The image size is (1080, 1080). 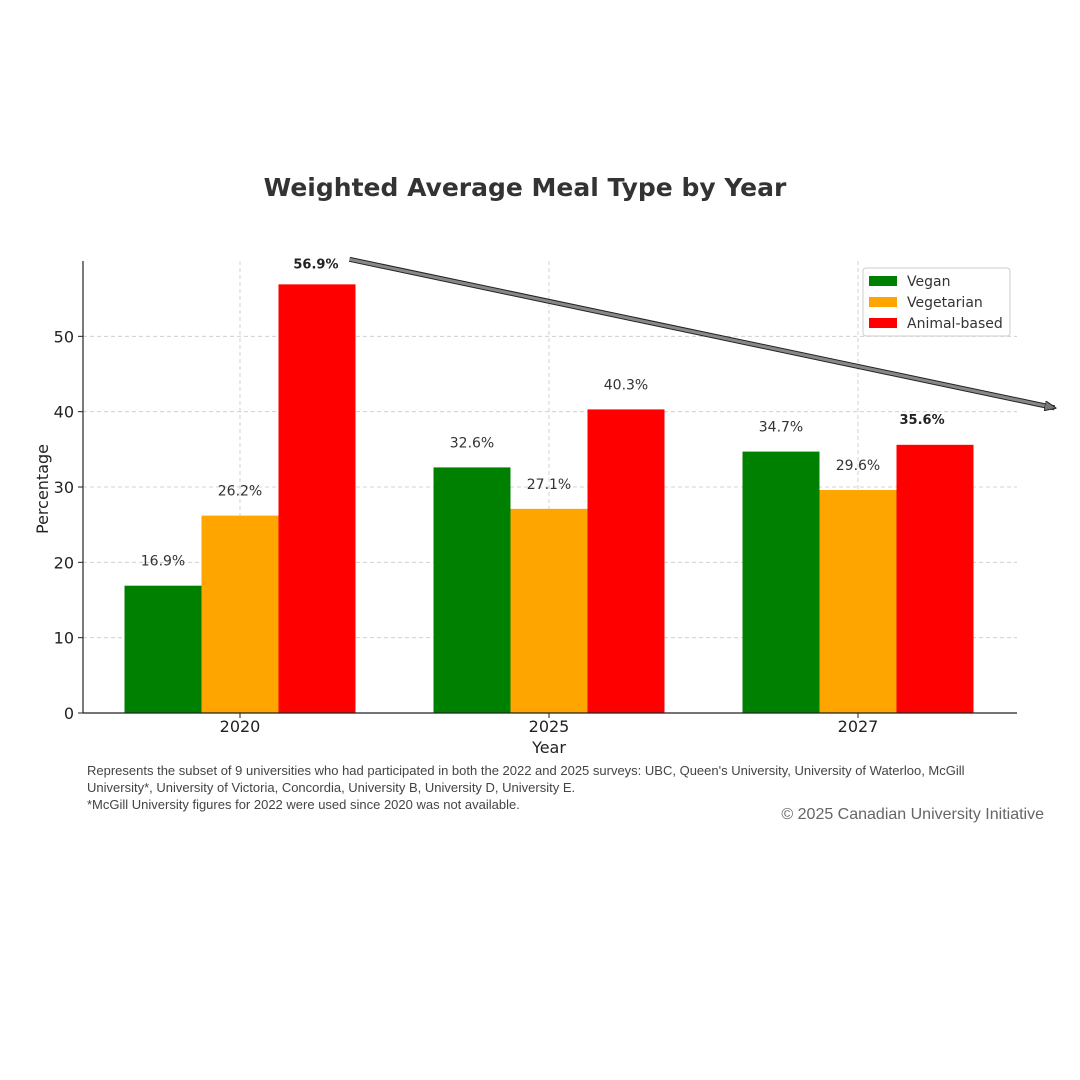 I want to click on legend-label: Vegan, so click(x=928, y=282).